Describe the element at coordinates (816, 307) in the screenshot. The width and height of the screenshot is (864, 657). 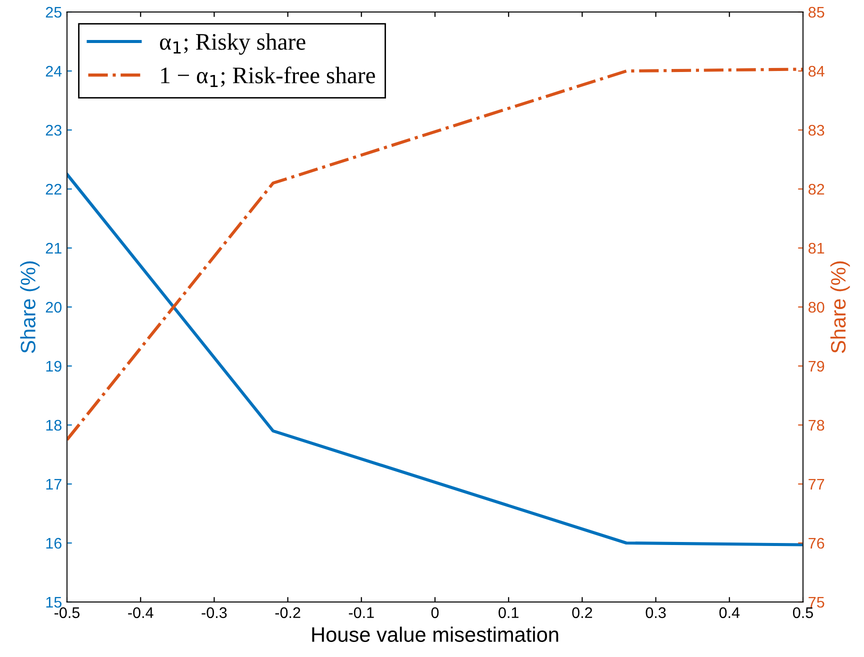
I see `y2-tick-label: 80` at that location.